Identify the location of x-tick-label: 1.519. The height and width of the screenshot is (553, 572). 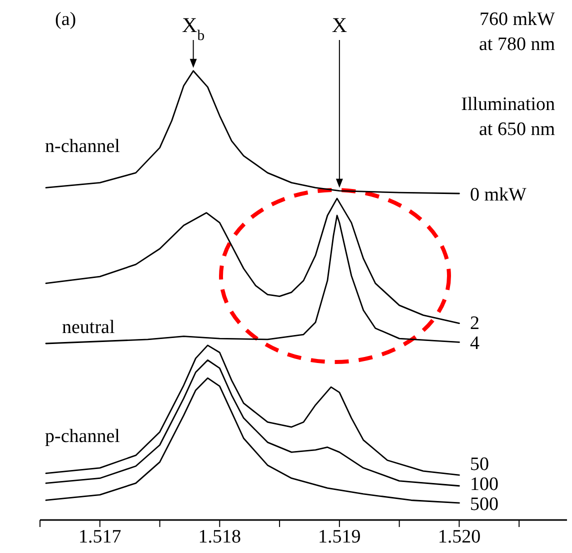
(339, 537).